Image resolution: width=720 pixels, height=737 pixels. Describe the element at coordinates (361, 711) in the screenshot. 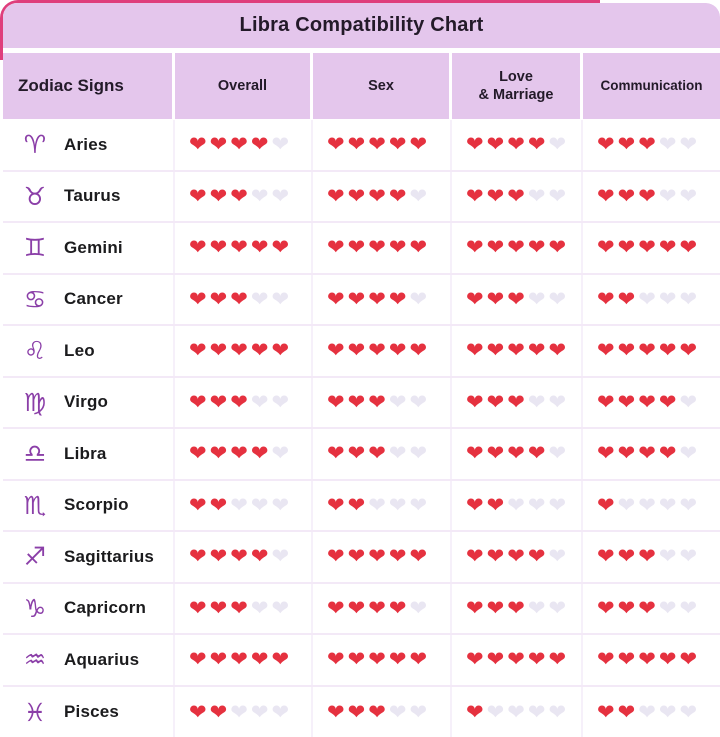

I see `table-row: ♓ Pisces ❤ ❤ ❤ ❤ ❤ ❤ ❤ ❤ ❤ ❤ ❤ ❤ ❤ ❤ ❤ ❤ ❤ ❤ ❤ ❤` at that location.